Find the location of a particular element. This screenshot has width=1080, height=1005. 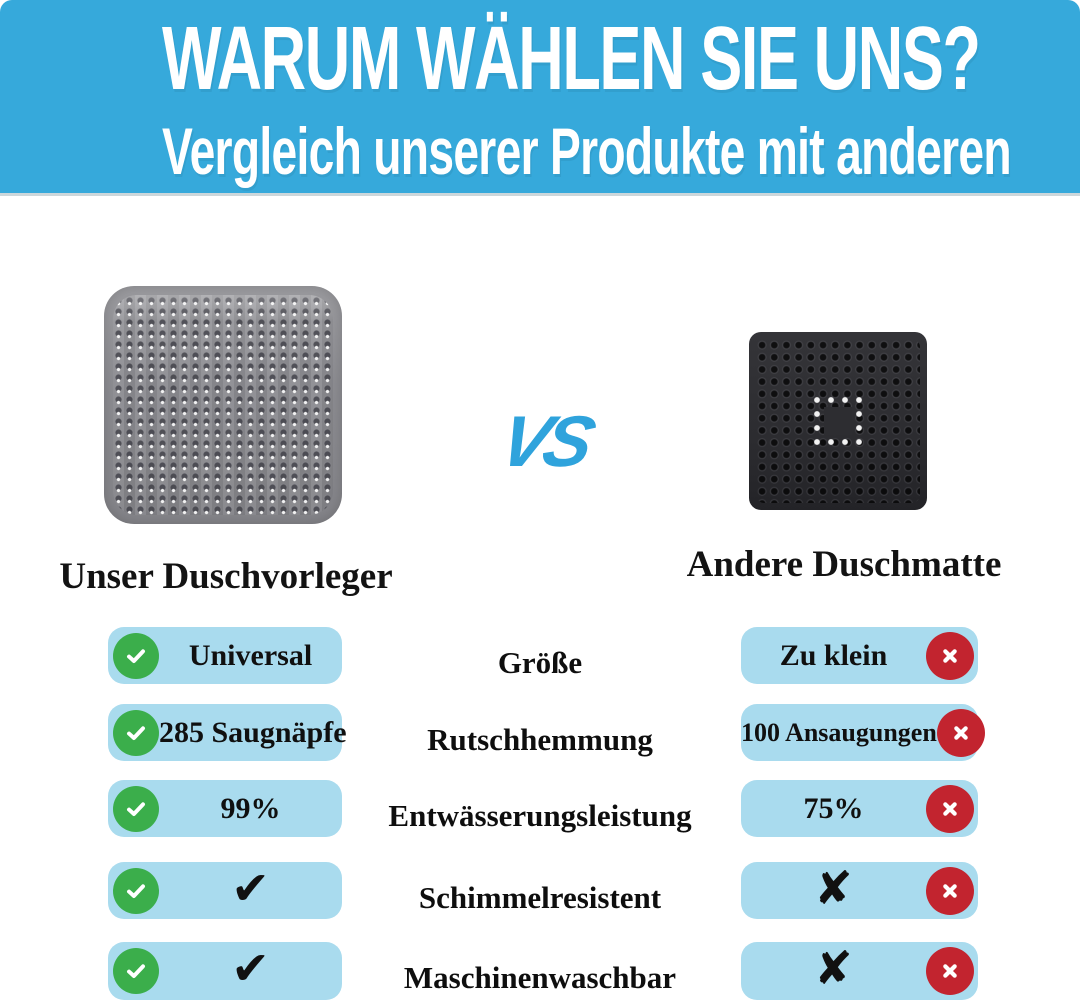

competitor-product-image is located at coordinates (838, 421).